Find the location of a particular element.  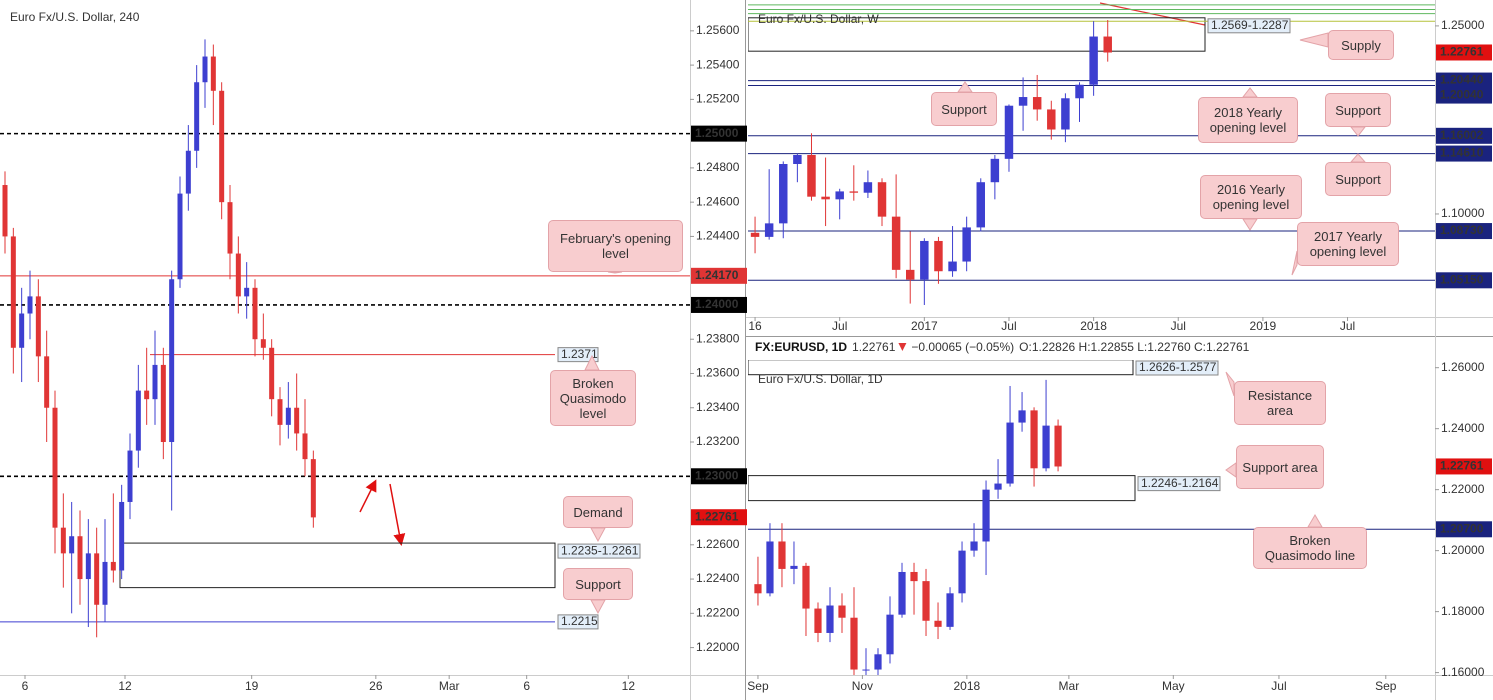

y-tick-label: 1.23200 is located at coordinates (718, 441).